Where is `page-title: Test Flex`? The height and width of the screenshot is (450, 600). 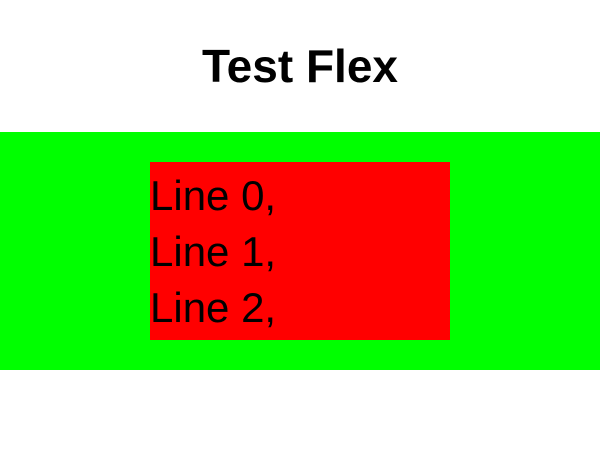 page-title: Test Flex is located at coordinates (300, 66).